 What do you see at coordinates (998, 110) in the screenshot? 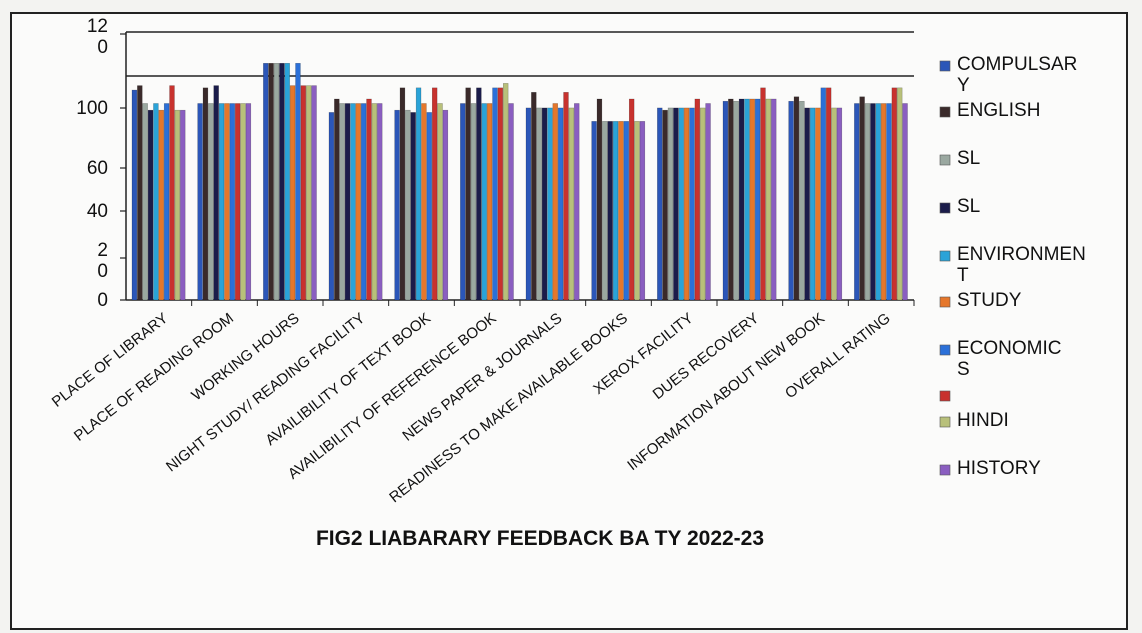
I see `legend-label: ENGLISH` at bounding box center [998, 110].